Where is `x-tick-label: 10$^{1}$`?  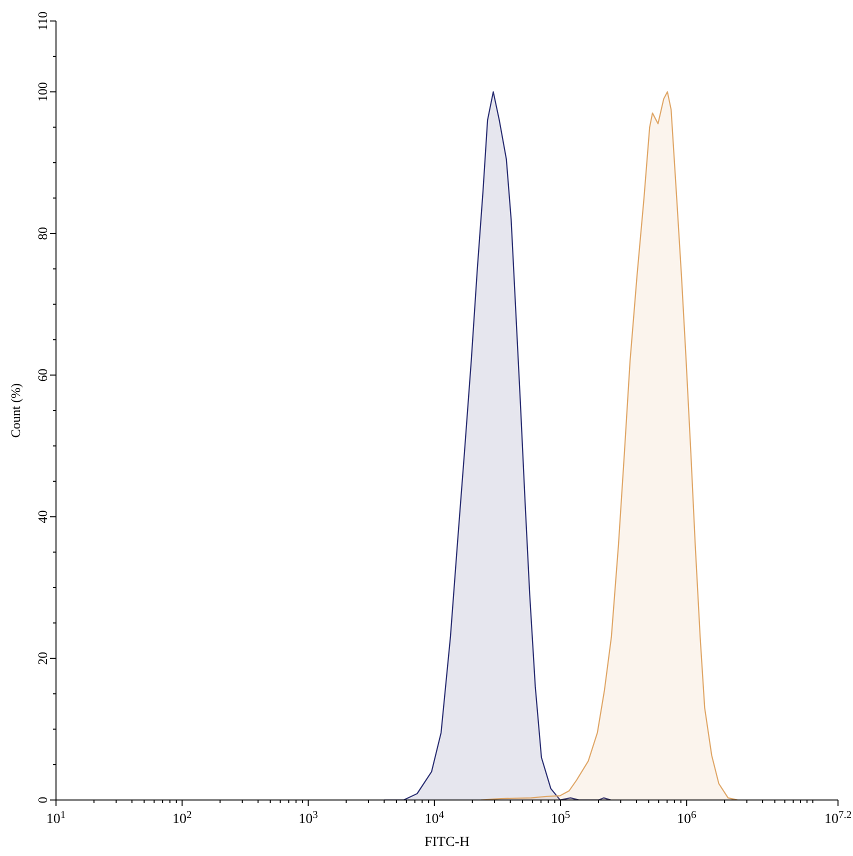 x-tick-label: 10$^{1}$ is located at coordinates (56, 818).